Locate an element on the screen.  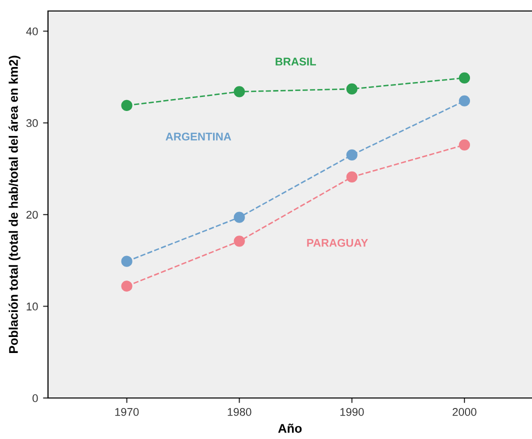
x-tick-label: 2000 is located at coordinates (464, 412).